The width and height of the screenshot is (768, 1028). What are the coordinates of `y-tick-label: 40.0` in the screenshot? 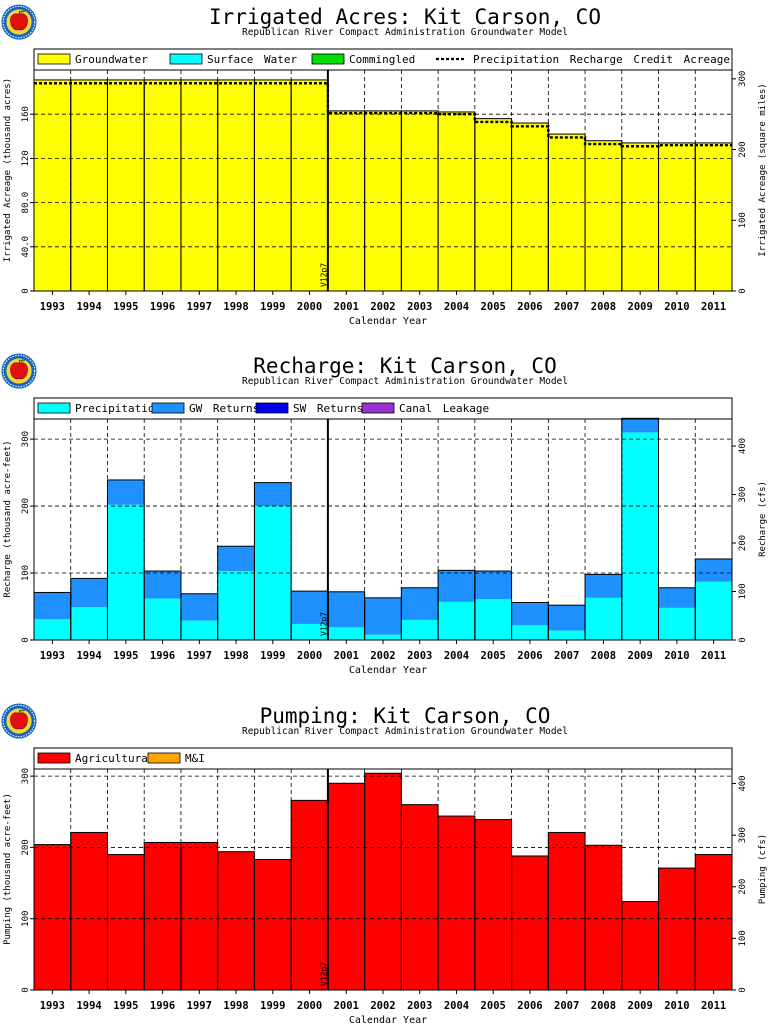 It's located at (26, 247).